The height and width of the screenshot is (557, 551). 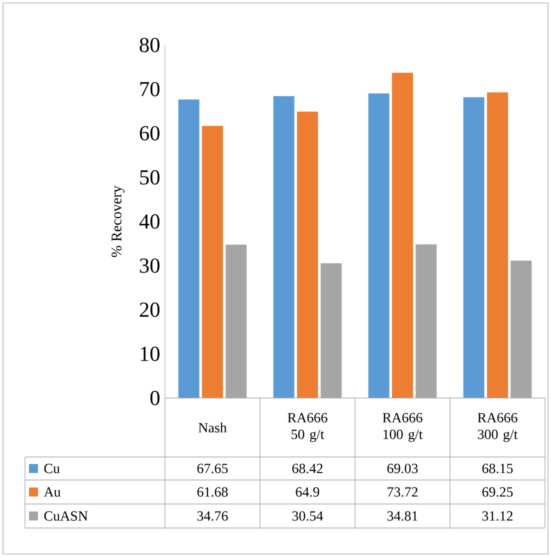 What do you see at coordinates (497, 469) in the screenshot?
I see `data-label: 68.15` at bounding box center [497, 469].